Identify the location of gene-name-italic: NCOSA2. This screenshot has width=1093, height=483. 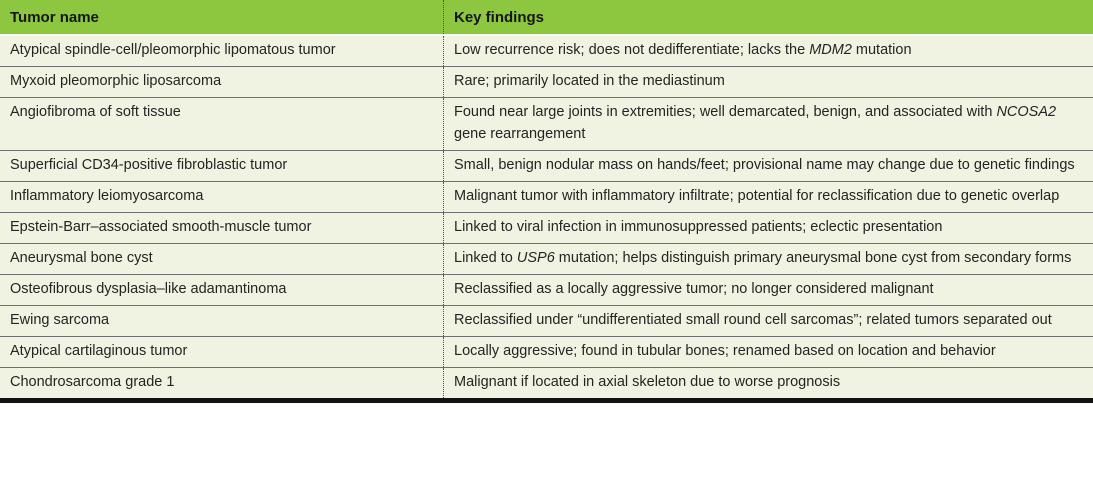
(1026, 112).